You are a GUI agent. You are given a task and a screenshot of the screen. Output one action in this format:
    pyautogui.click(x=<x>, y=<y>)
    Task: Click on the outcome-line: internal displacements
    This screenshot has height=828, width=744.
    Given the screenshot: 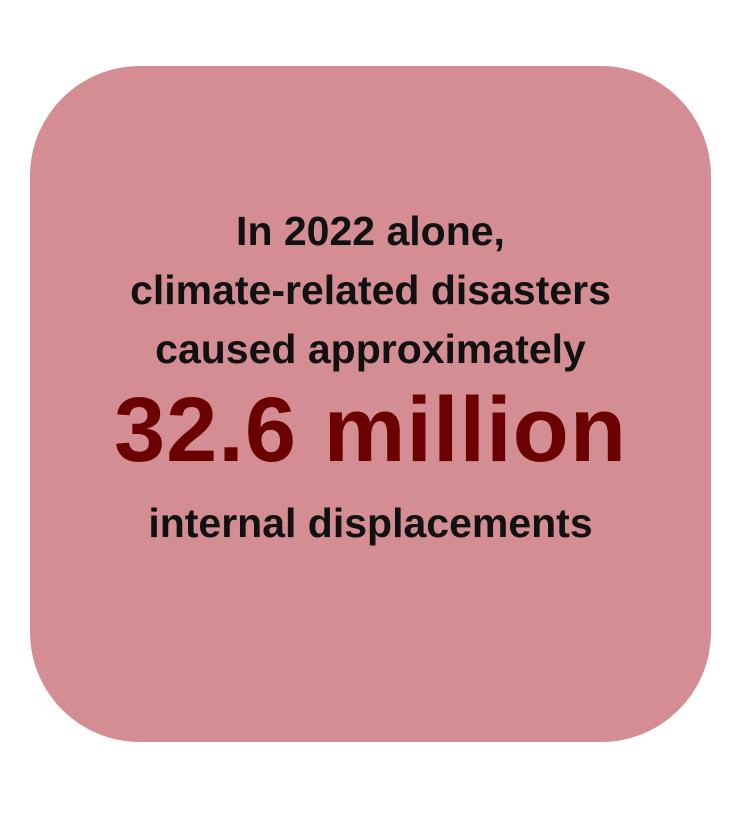 What is the action you would take?
    pyautogui.click(x=370, y=523)
    